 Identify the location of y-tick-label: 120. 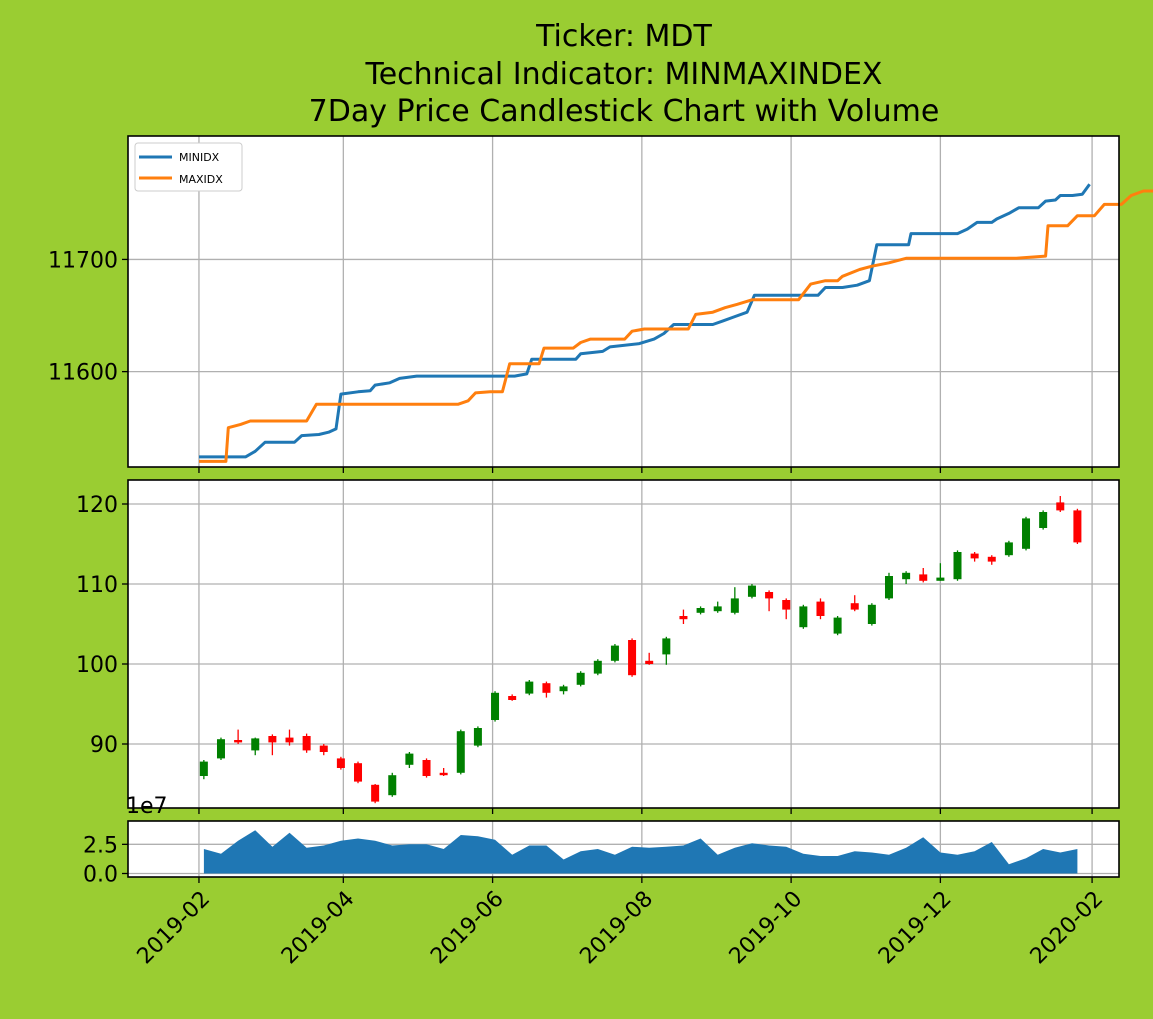
(97, 505).